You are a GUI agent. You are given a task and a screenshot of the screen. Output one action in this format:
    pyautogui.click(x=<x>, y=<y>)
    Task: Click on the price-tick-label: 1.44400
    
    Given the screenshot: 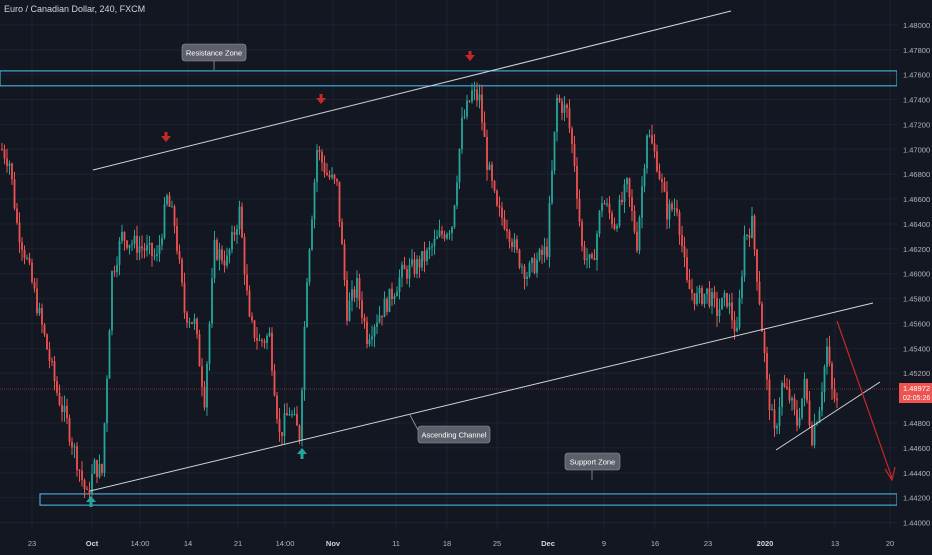 What is the action you would take?
    pyautogui.click(x=916, y=473)
    